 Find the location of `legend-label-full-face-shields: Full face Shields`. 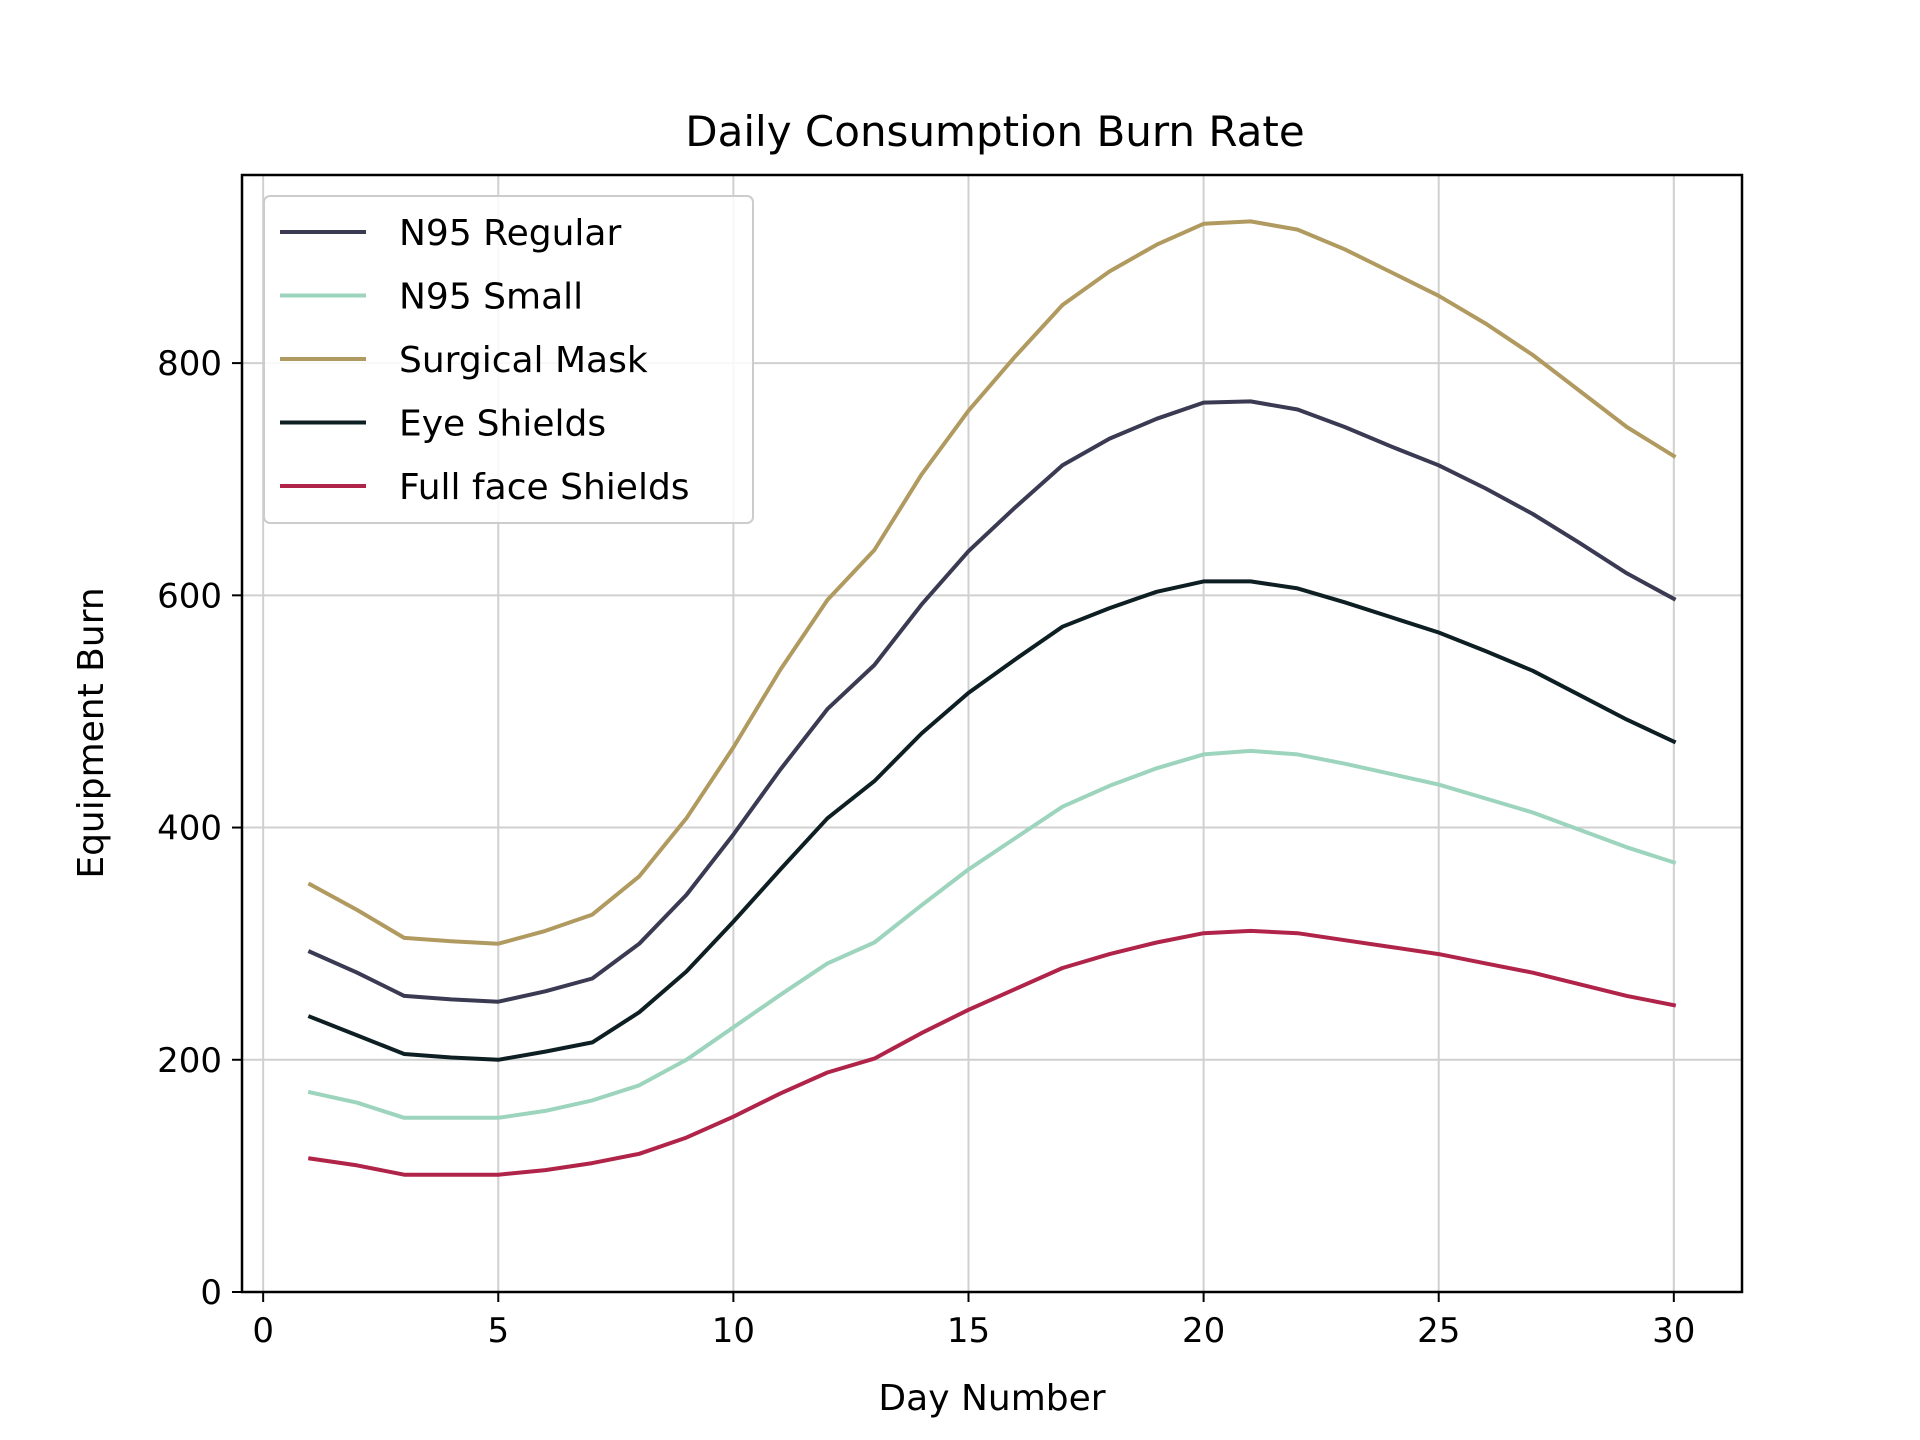

legend-label-full-face-shields: Full face Shields is located at coordinates (544, 487).